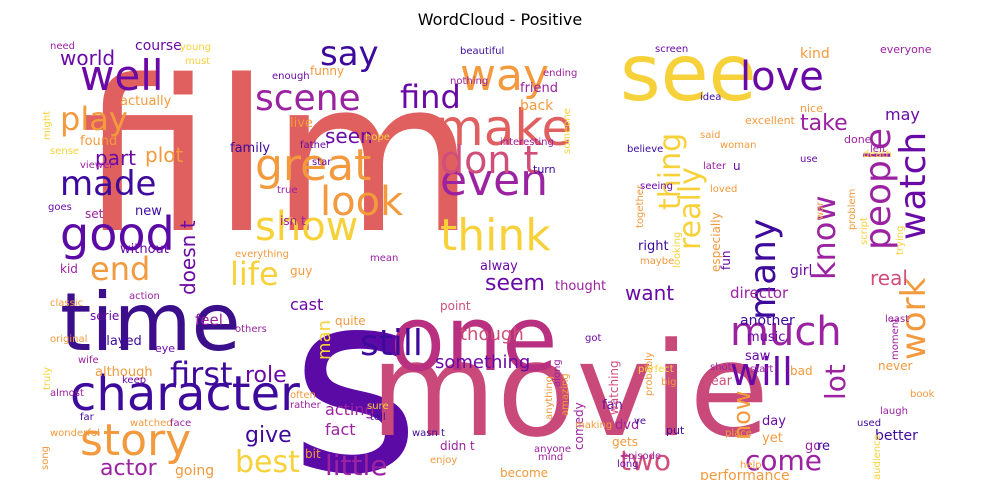 Image resolution: width=1000 pixels, height=500 pixels. What do you see at coordinates (761, 369) in the screenshot?
I see `cloud-word: start` at bounding box center [761, 369].